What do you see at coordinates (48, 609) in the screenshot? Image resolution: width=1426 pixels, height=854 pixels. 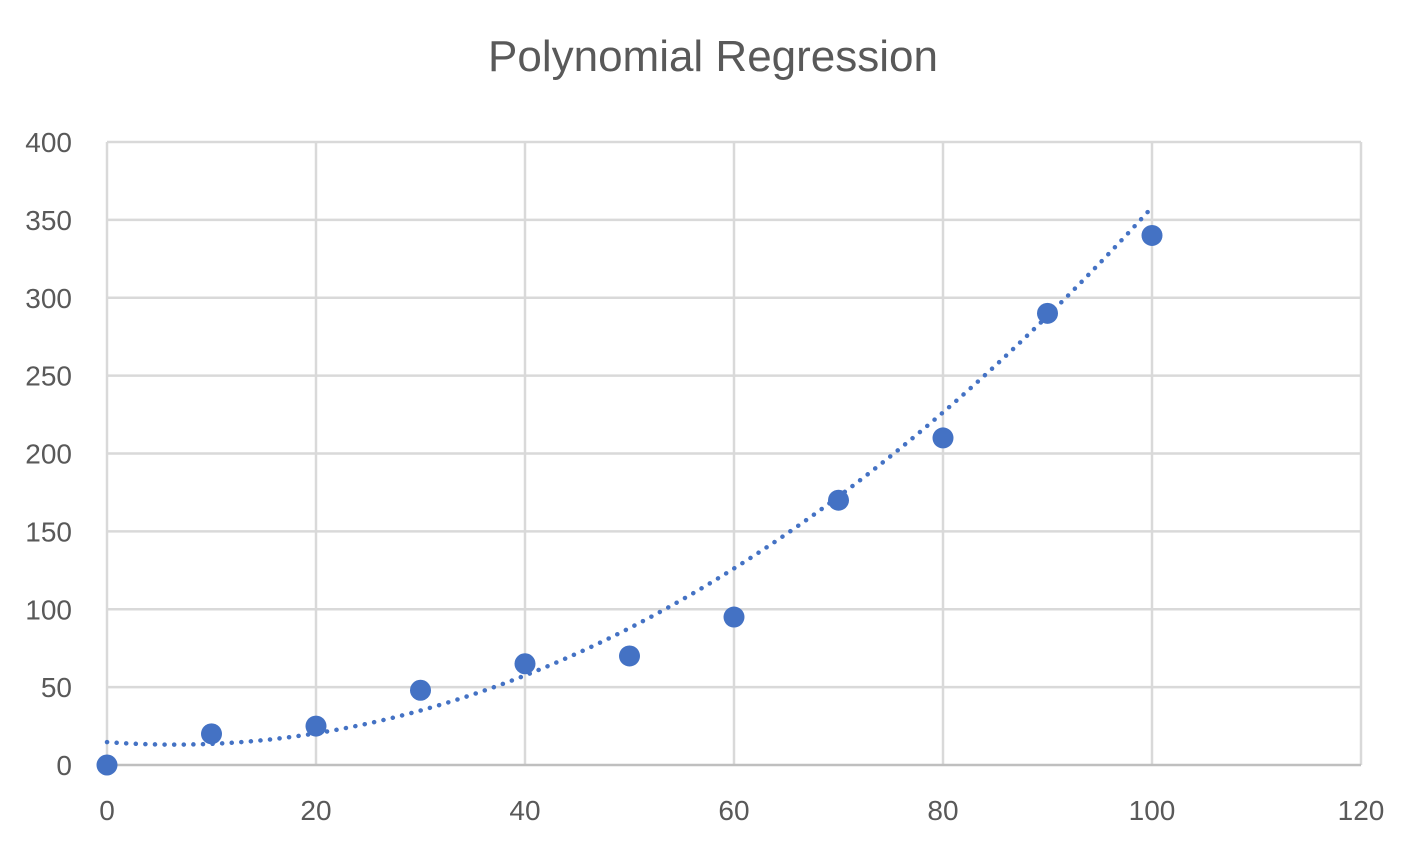 I see `y-tick-label: 100` at bounding box center [48, 609].